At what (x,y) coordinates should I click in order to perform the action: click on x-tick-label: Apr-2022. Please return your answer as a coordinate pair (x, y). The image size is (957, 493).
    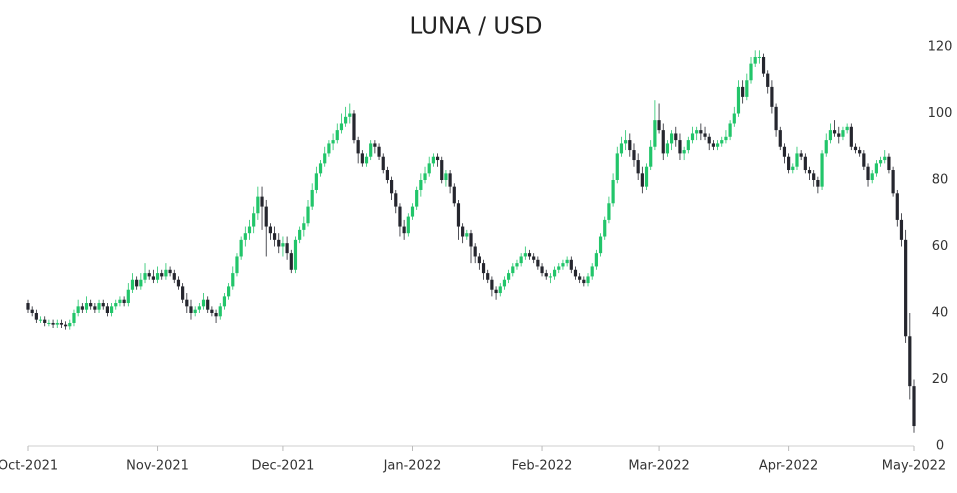
    Looking at the image, I should click on (788, 466).